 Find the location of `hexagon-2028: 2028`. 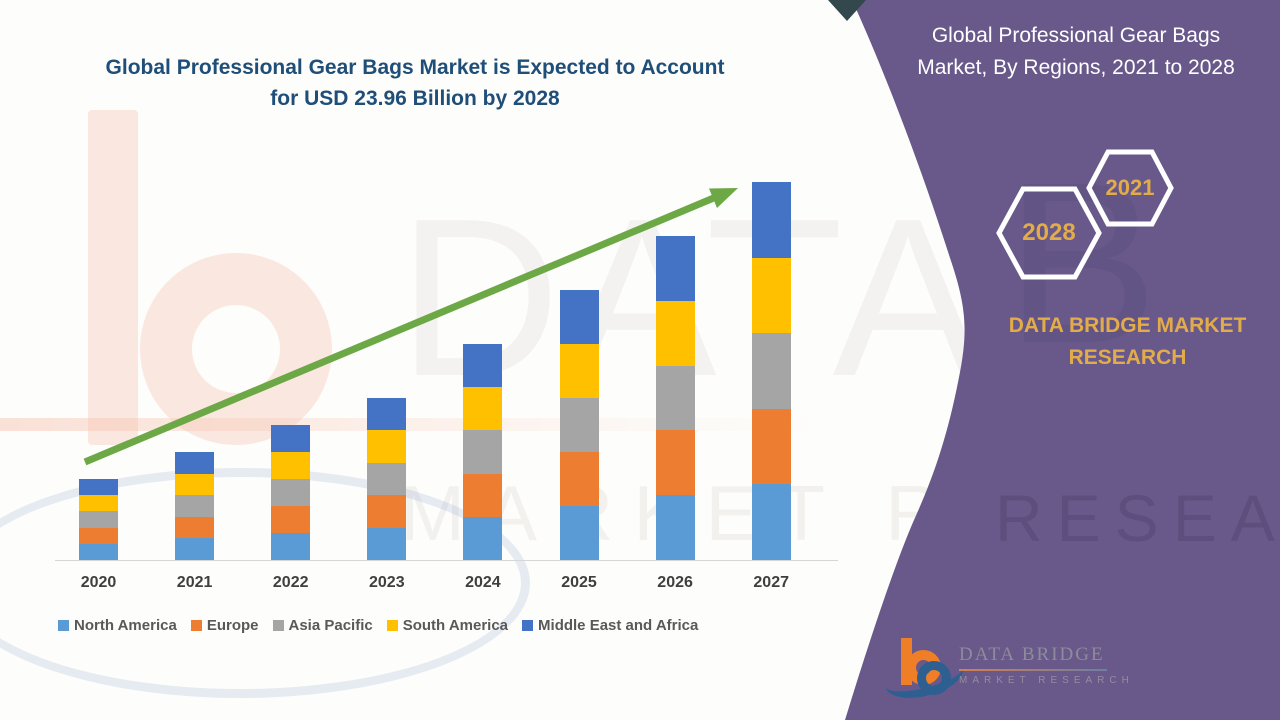

hexagon-2028: 2028 is located at coordinates (1049, 233).